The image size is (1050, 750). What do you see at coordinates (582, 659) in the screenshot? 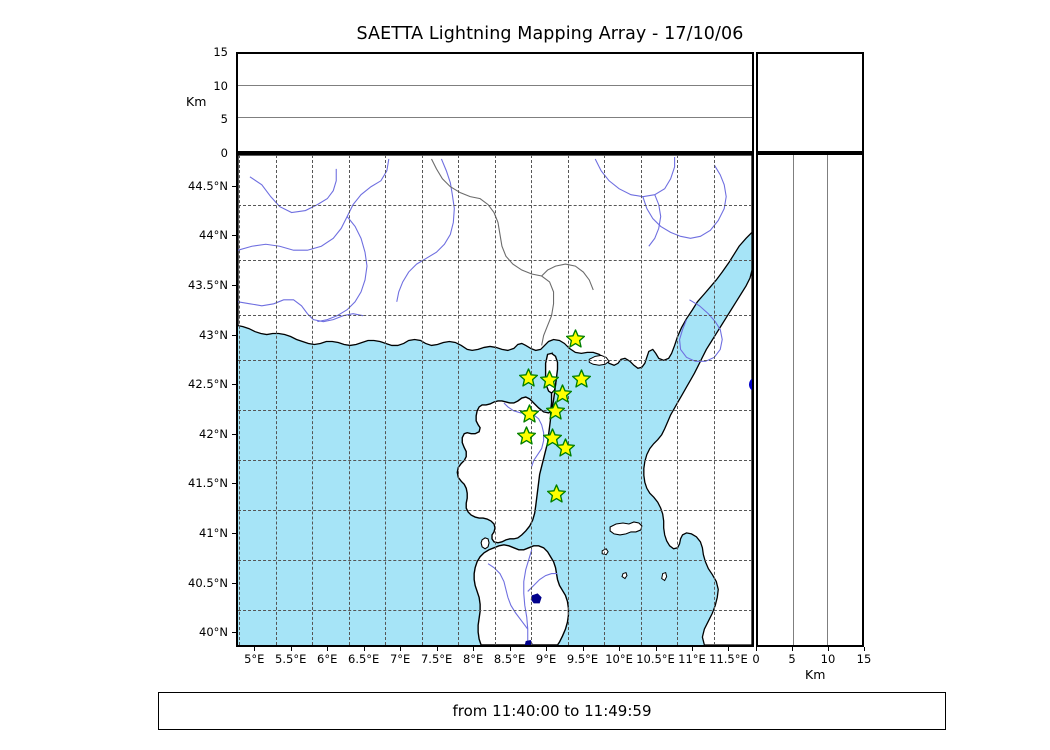
I see `longitude-tick-9.5°E: 9.5°E` at bounding box center [582, 659].